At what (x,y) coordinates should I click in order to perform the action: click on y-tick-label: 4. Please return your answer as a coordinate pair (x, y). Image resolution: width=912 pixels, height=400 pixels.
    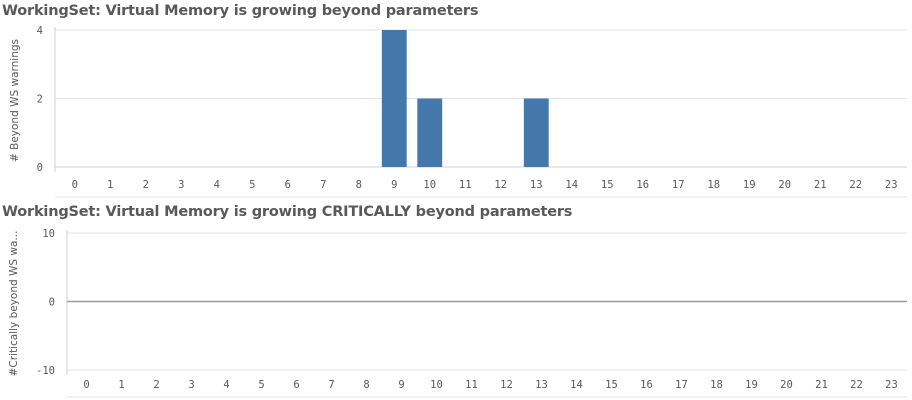
    Looking at the image, I should click on (40, 31).